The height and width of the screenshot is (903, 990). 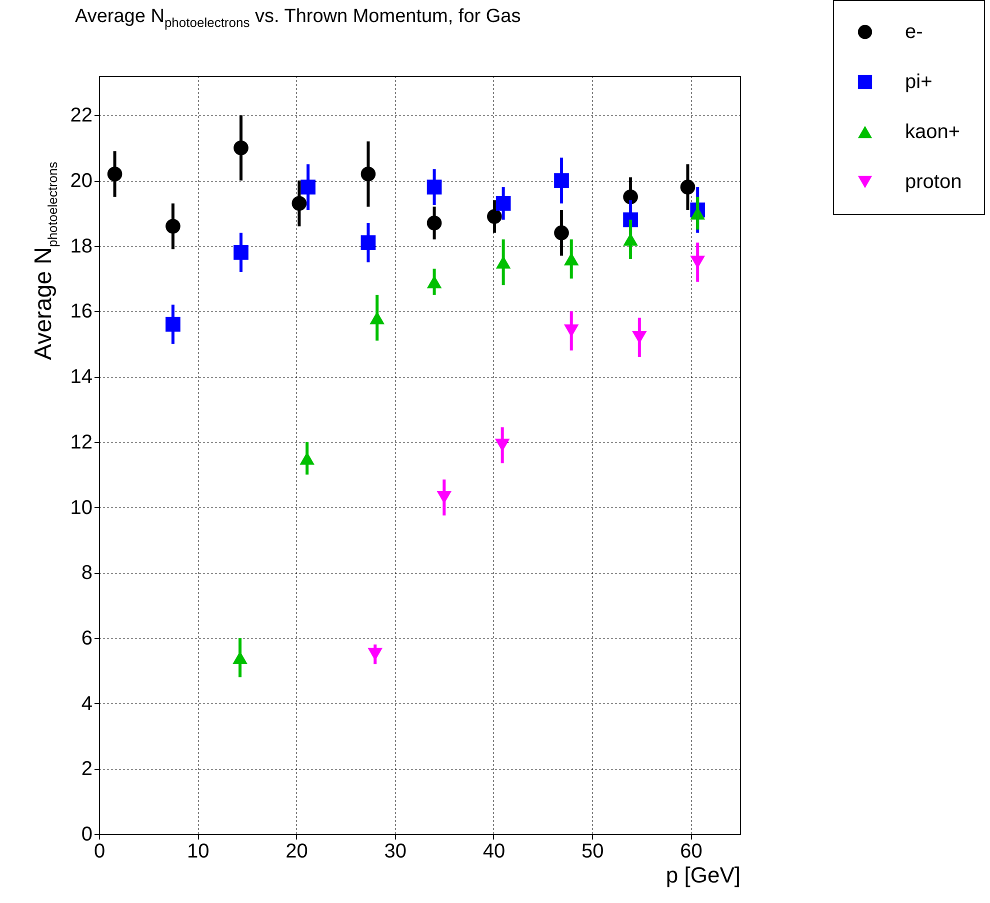 What do you see at coordinates (918, 82) in the screenshot?
I see `legend-label: pi+` at bounding box center [918, 82].